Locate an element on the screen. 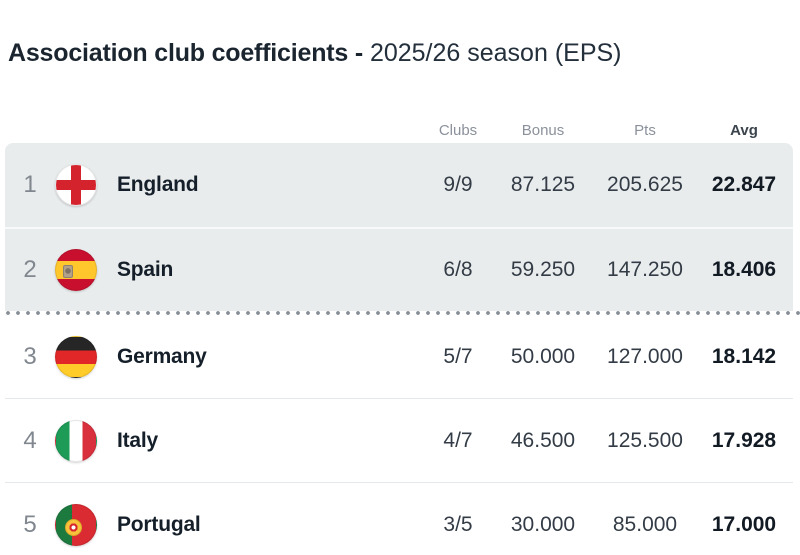  table-row-spain: 2 Spain 6/8 59.250 147.250 18.406 is located at coordinates (399, 269).